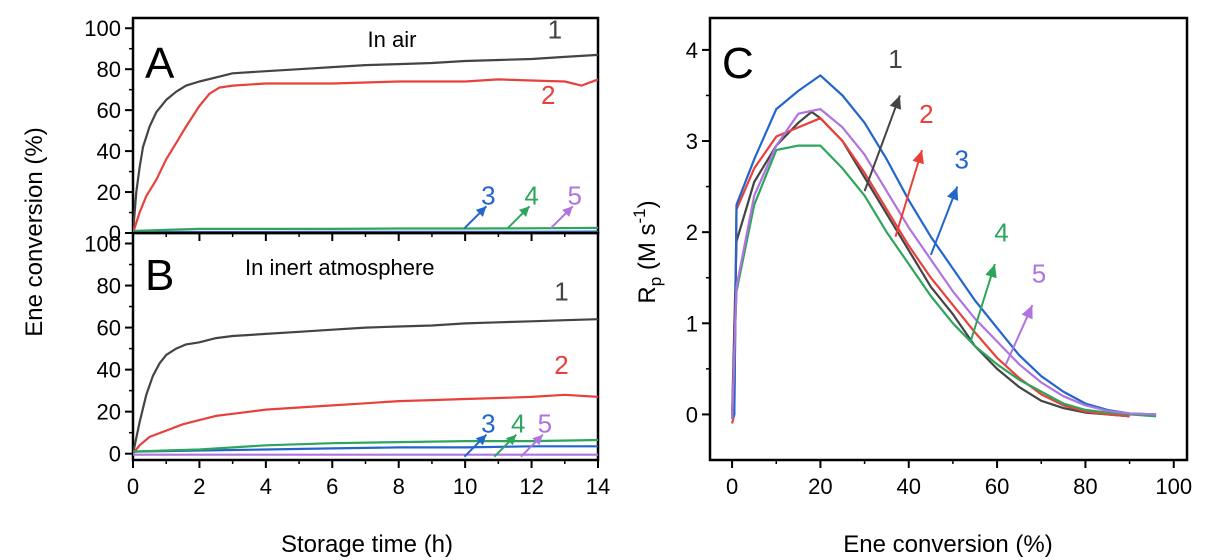  What do you see at coordinates (738, 63) in the screenshot?
I see `panel-c-letter: C` at bounding box center [738, 63].